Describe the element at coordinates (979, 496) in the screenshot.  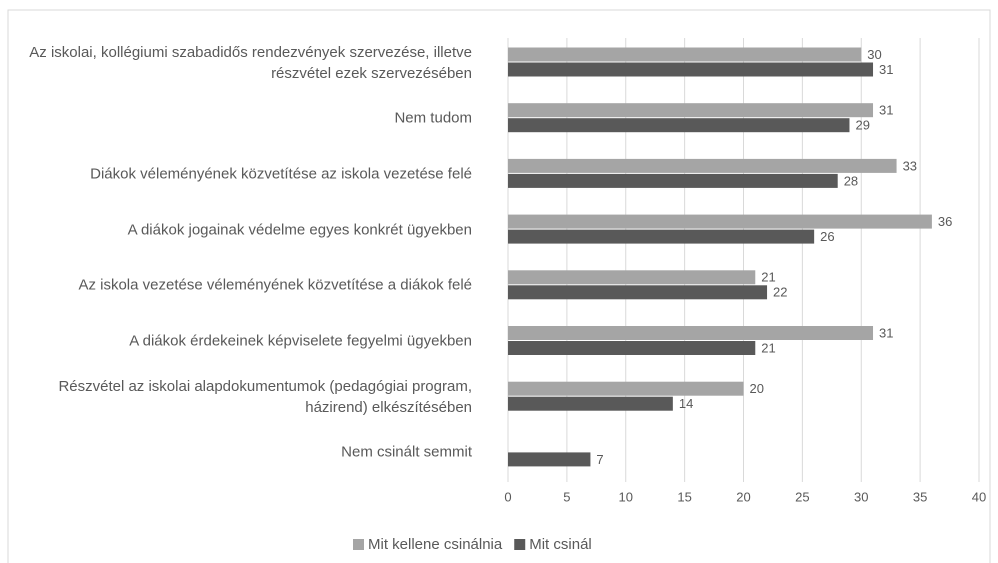
I see `x-tick-label: 40` at that location.